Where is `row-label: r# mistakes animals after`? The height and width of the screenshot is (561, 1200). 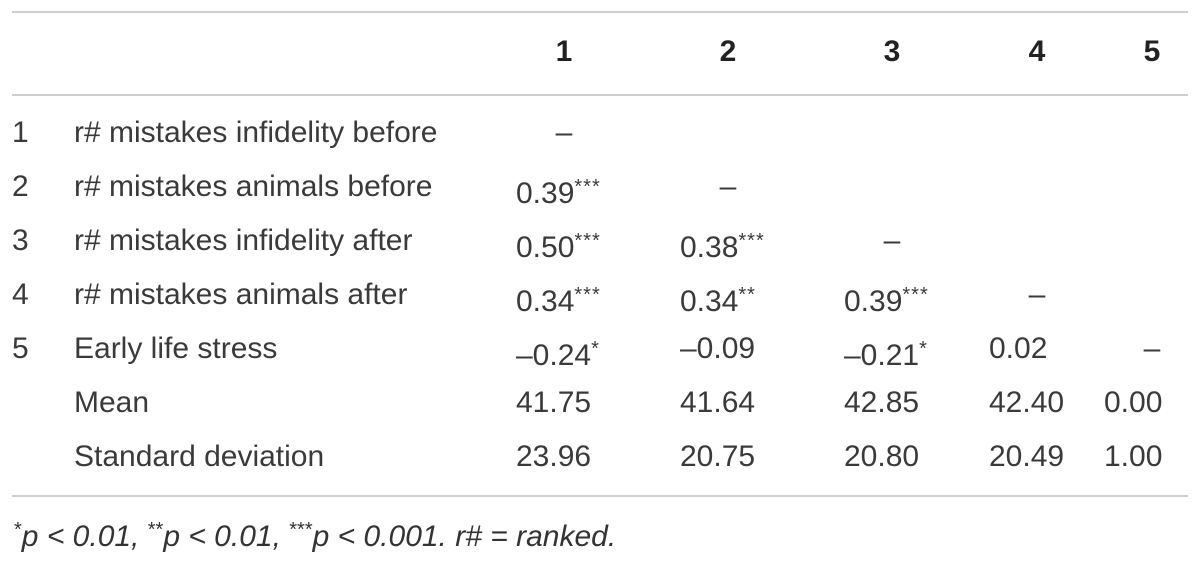
row-label: r# mistakes animals after is located at coordinates (241, 294).